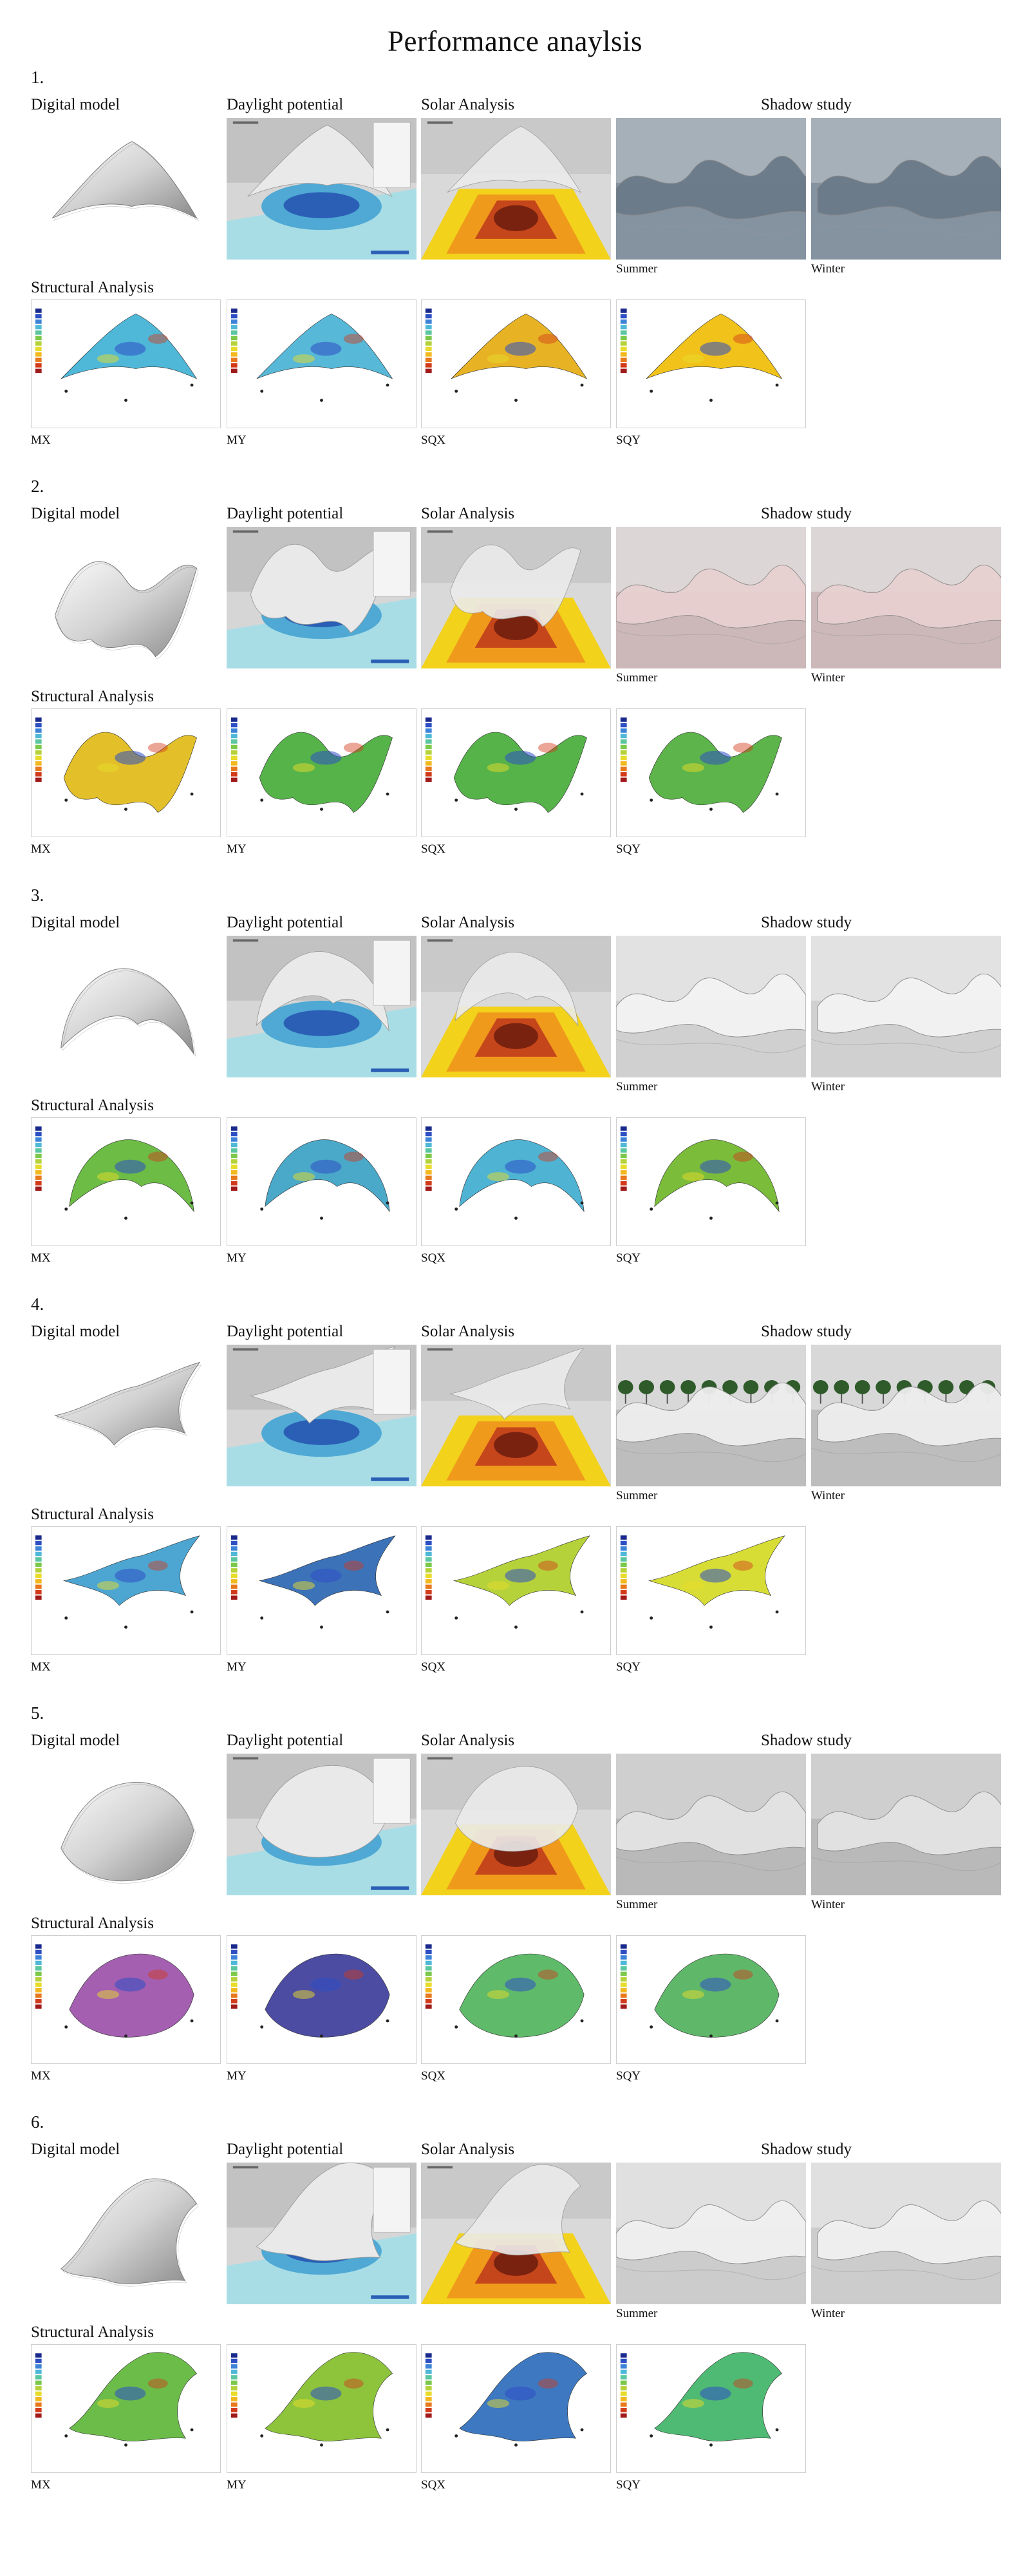 The width and height of the screenshot is (1030, 2576). Describe the element at coordinates (38, 1304) in the screenshot. I see `section-number: 4.` at that location.